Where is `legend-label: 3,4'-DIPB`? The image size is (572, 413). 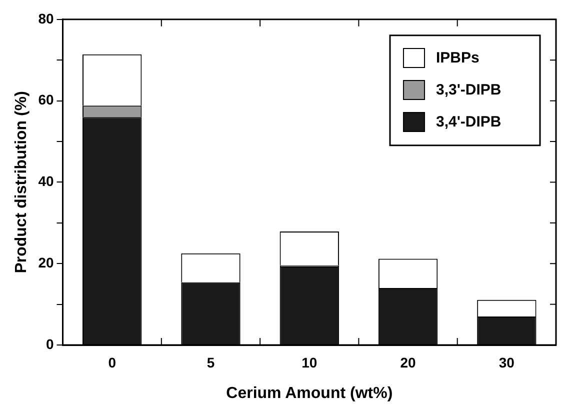 legend-label: 3,4'-DIPB is located at coordinates (469, 122).